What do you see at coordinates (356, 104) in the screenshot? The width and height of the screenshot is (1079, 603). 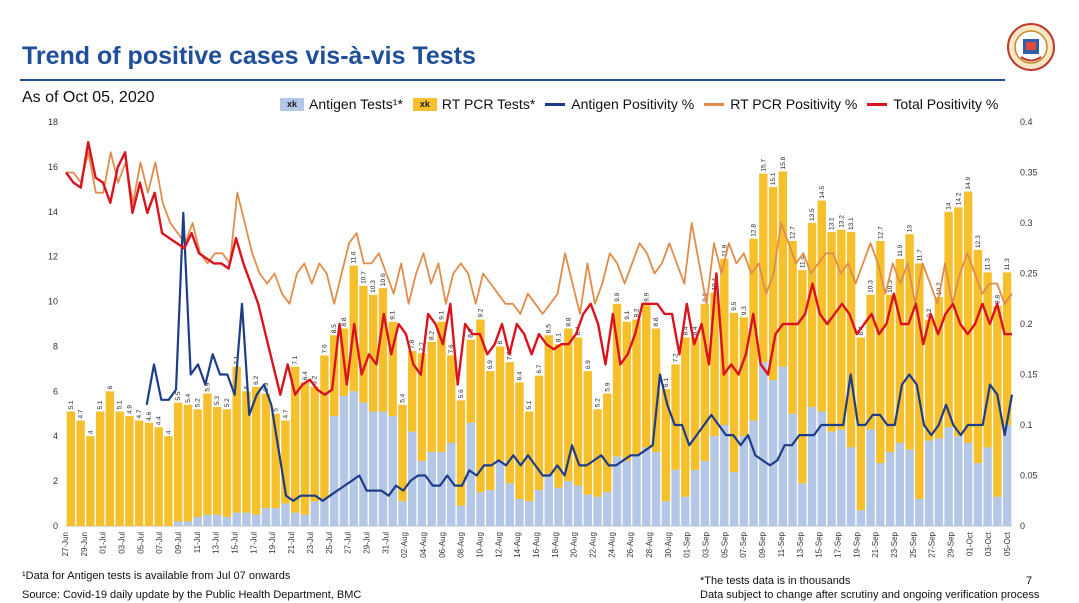 I see `legend-antigen-label: Antigen Tests¹*` at bounding box center [356, 104].